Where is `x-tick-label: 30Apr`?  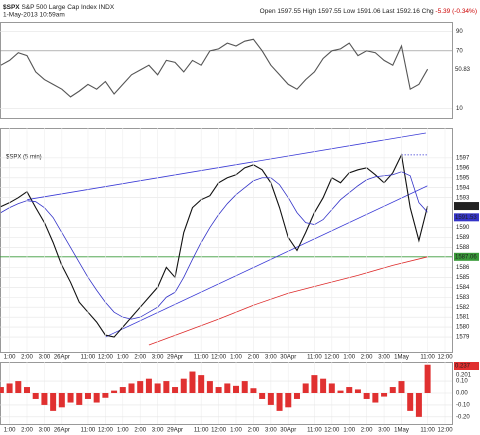
x-tick-label: 30Apr is located at coordinates (288, 431).